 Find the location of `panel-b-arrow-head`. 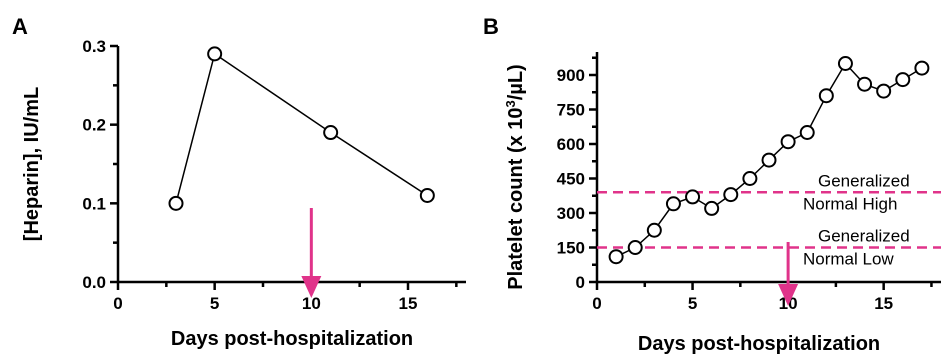

panel-b-arrow-head is located at coordinates (788, 295).